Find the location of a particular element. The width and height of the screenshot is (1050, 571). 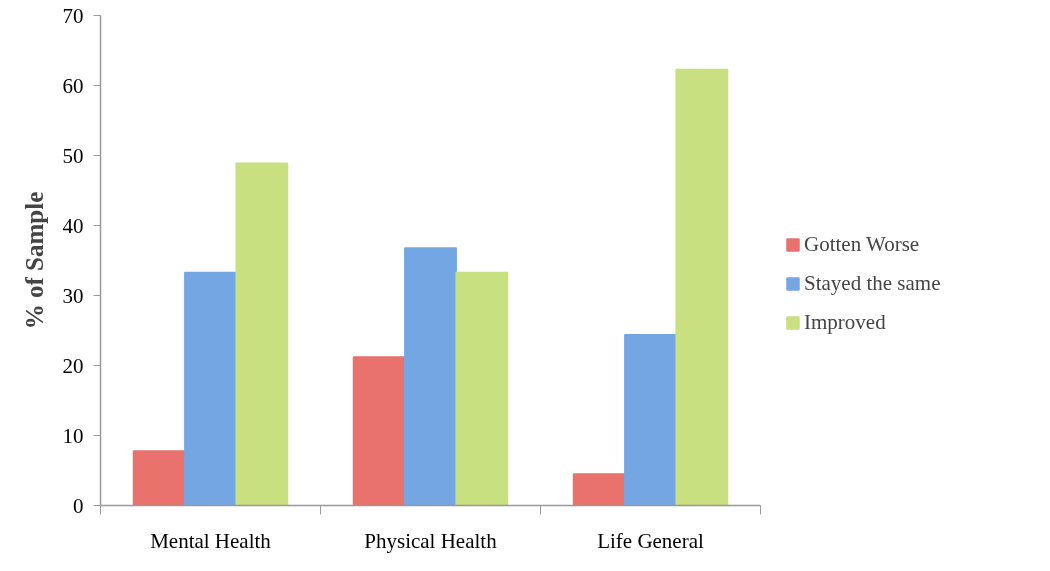

legend-label: Improved is located at coordinates (845, 322).